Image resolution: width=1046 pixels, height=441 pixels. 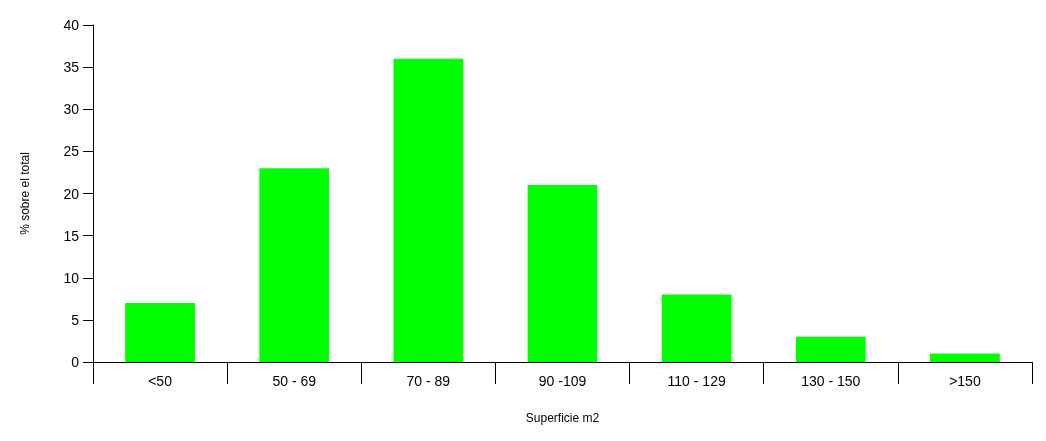 I want to click on y-tick-label: 30, so click(x=71, y=109).